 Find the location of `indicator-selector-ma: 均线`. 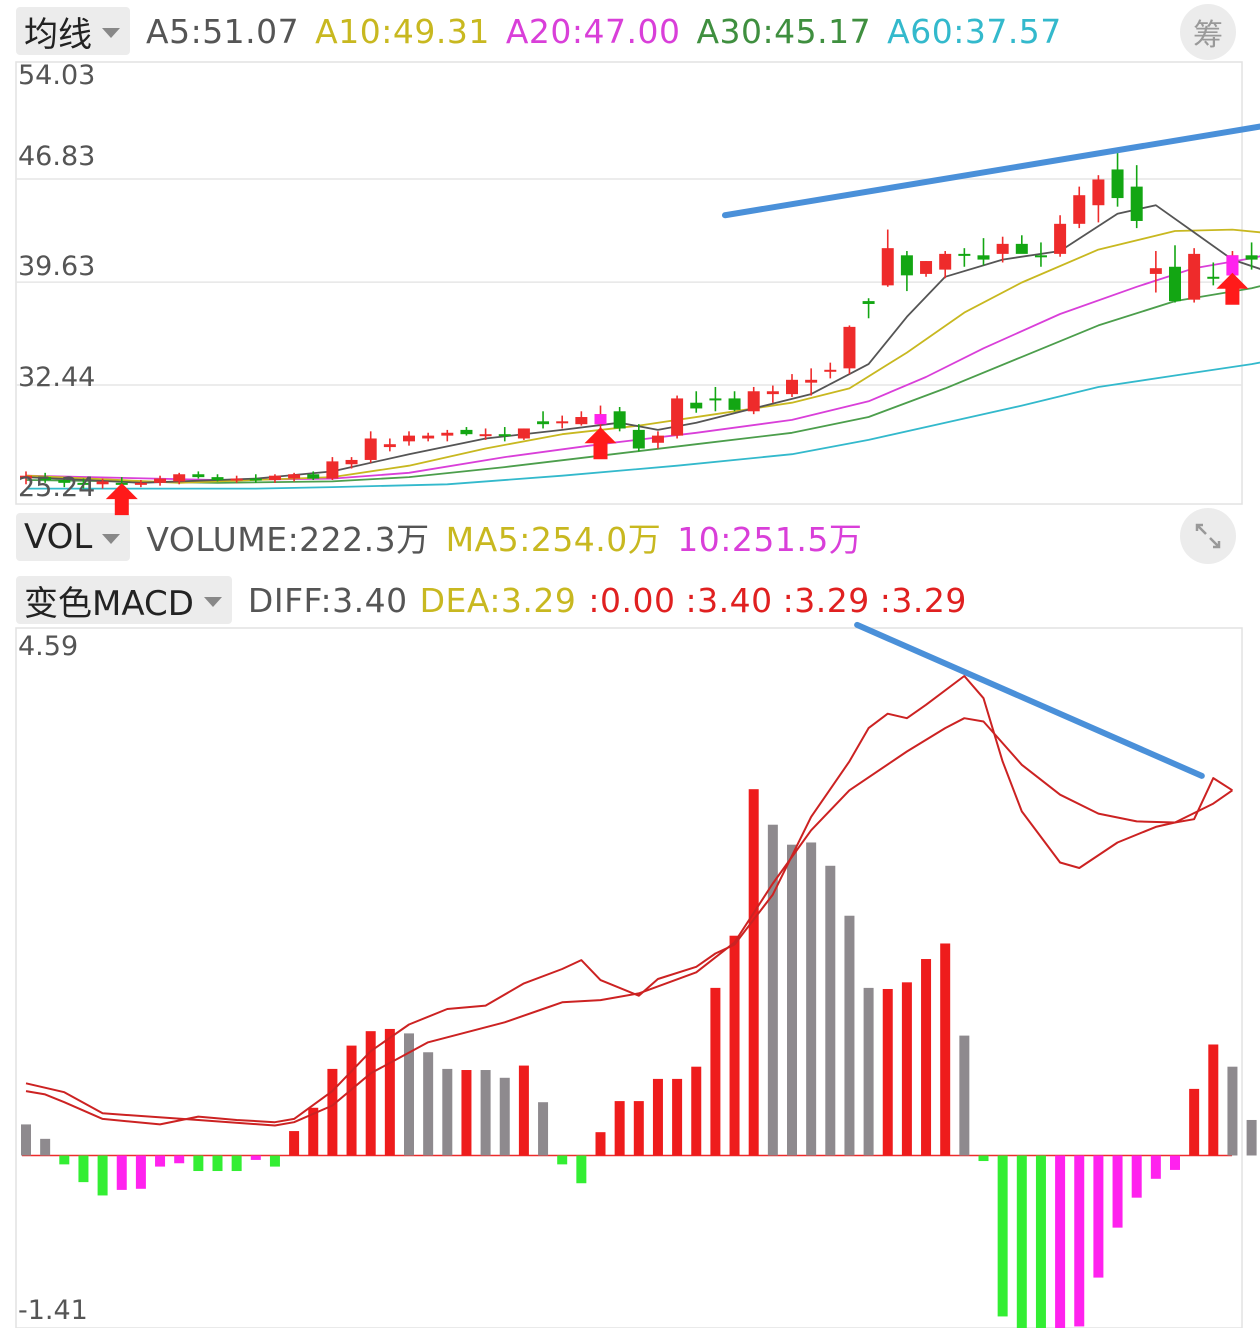

indicator-selector-ma: 均线 is located at coordinates (73, 31).